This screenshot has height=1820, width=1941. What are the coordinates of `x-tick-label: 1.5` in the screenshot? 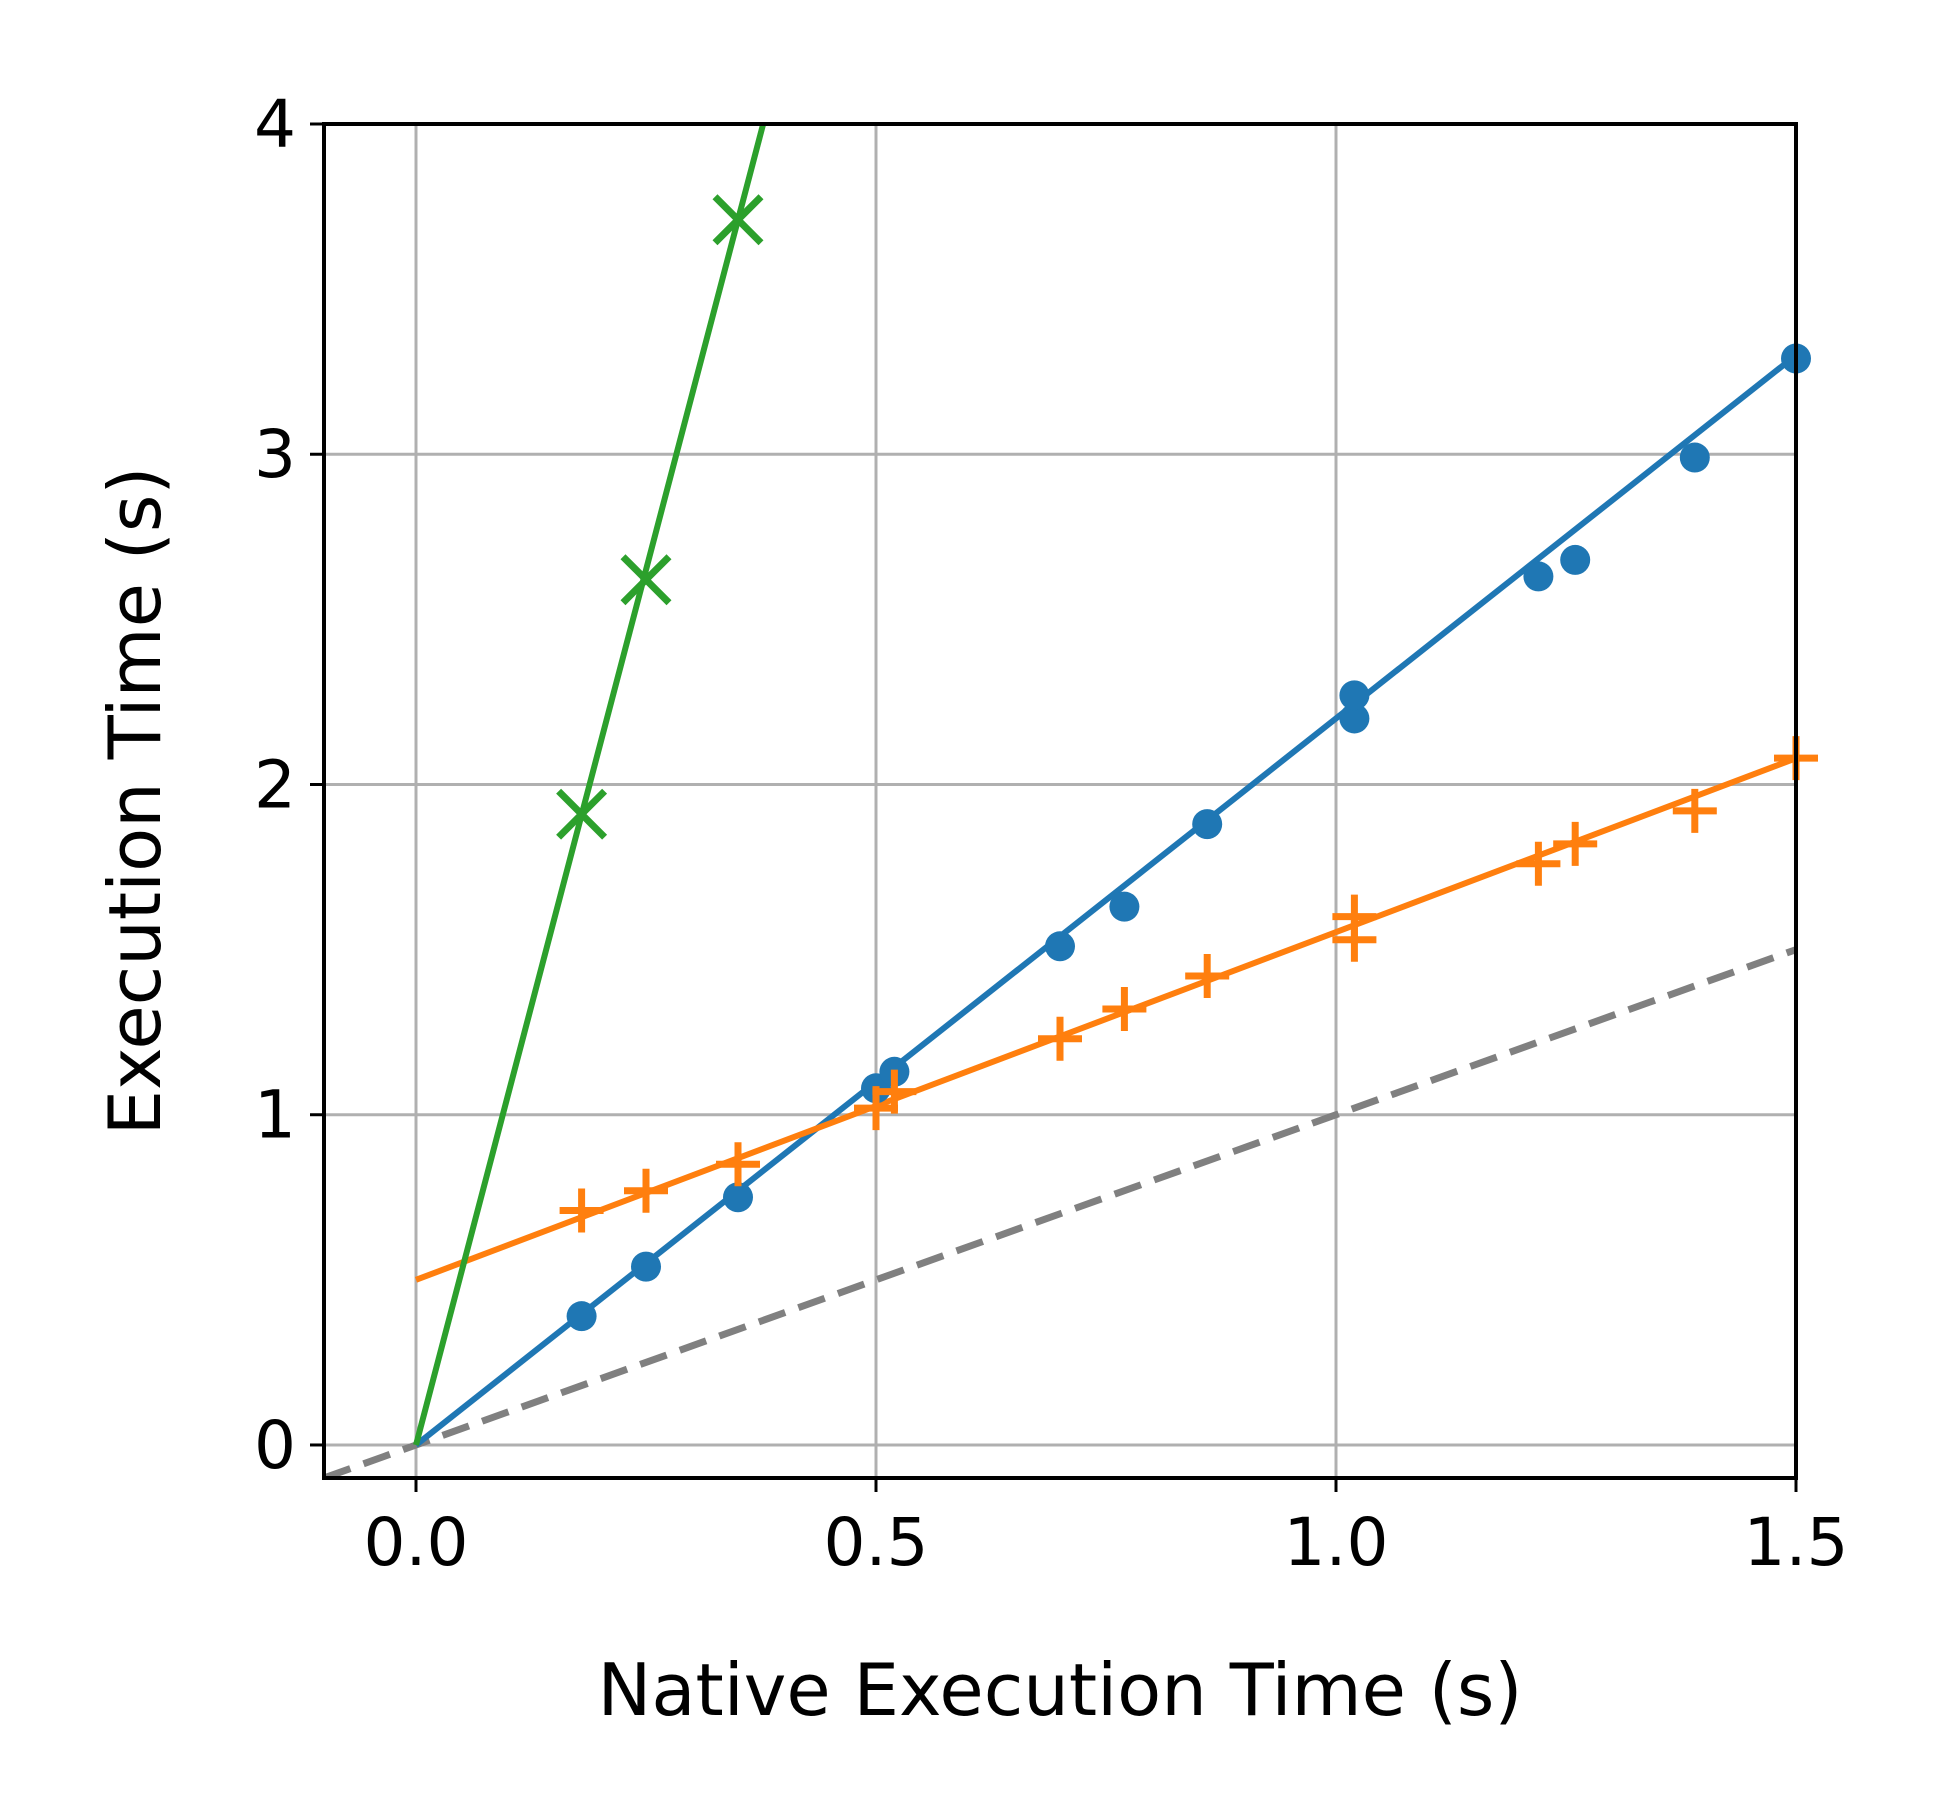 It's located at (1796, 1542).